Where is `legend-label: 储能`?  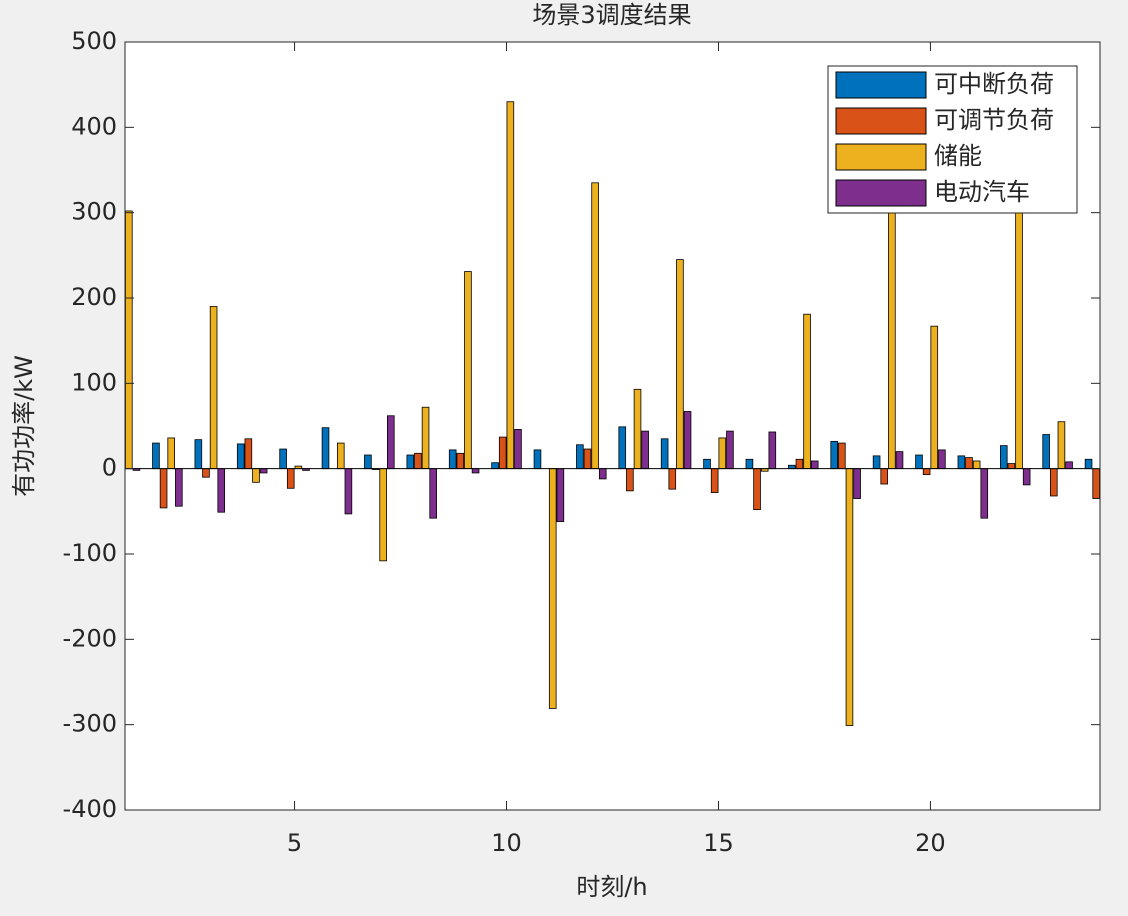 legend-label: 储能 is located at coordinates (958, 156).